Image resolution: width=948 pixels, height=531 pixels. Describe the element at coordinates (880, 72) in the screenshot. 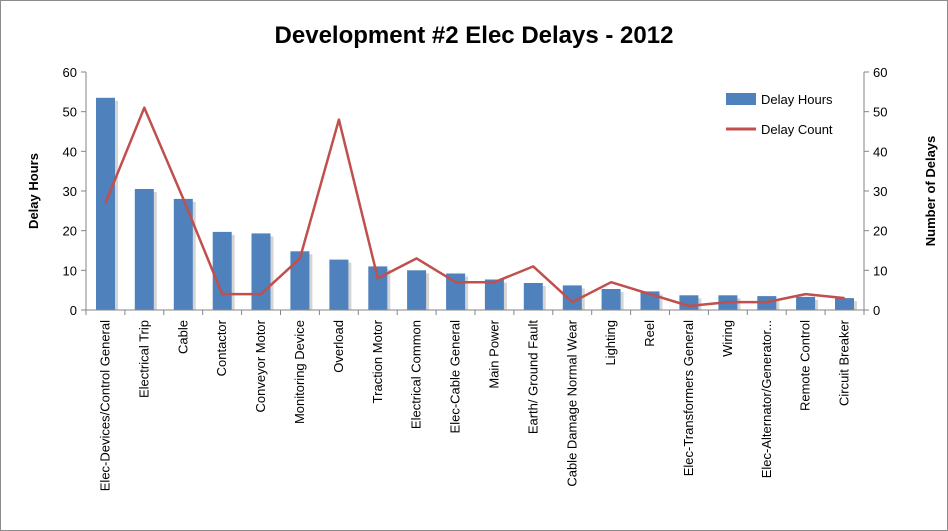

I see `y2-tick-label: 60` at that location.